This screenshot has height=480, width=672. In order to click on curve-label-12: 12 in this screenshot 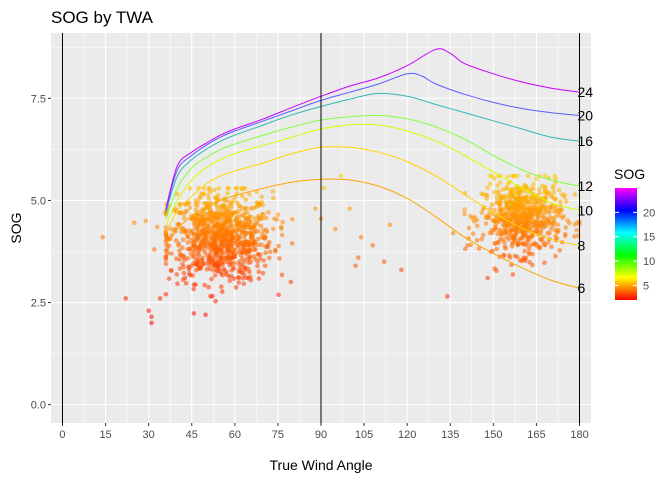, I will do `click(586, 186)`.